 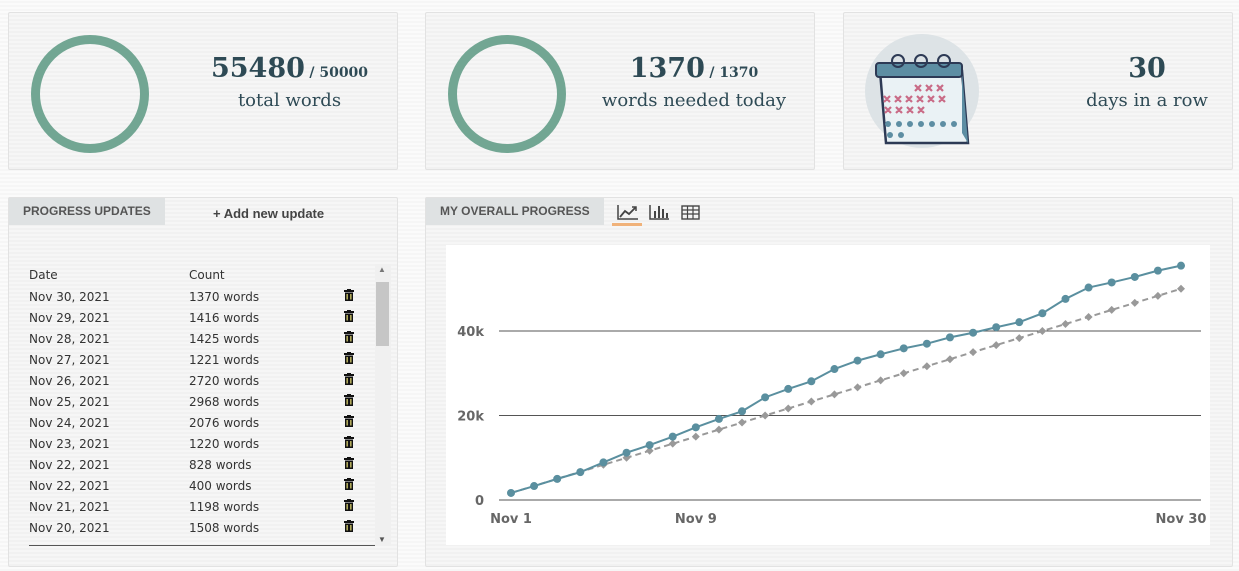 What do you see at coordinates (224, 380) in the screenshot?
I see `row-count: 2720 words` at bounding box center [224, 380].